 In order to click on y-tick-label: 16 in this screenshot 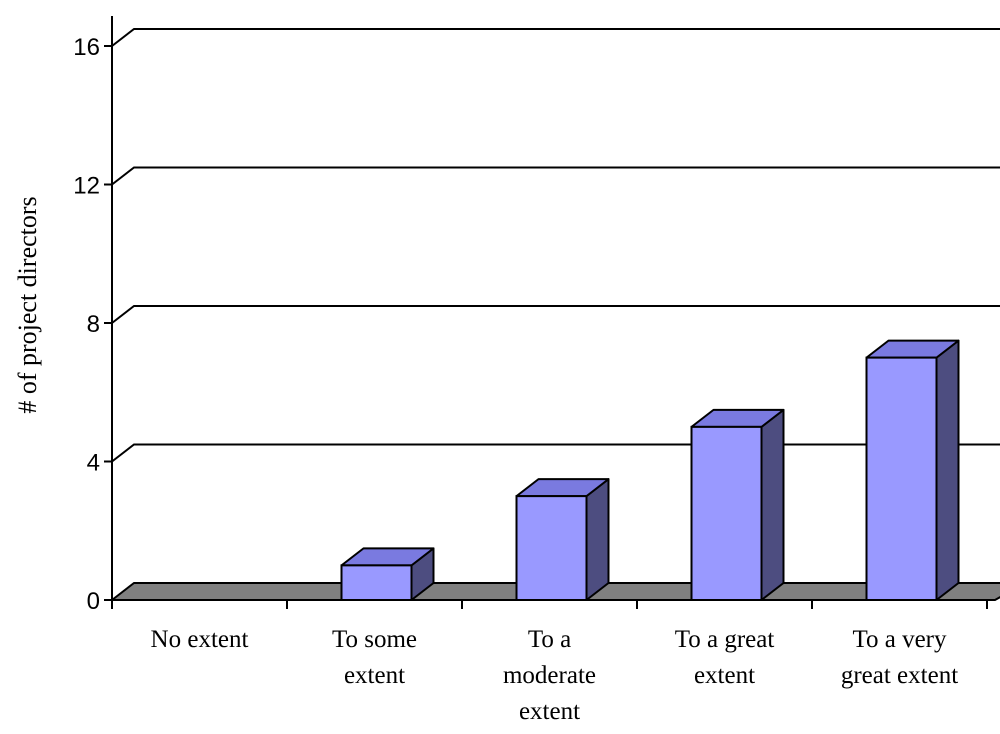, I will do `click(86, 47)`.